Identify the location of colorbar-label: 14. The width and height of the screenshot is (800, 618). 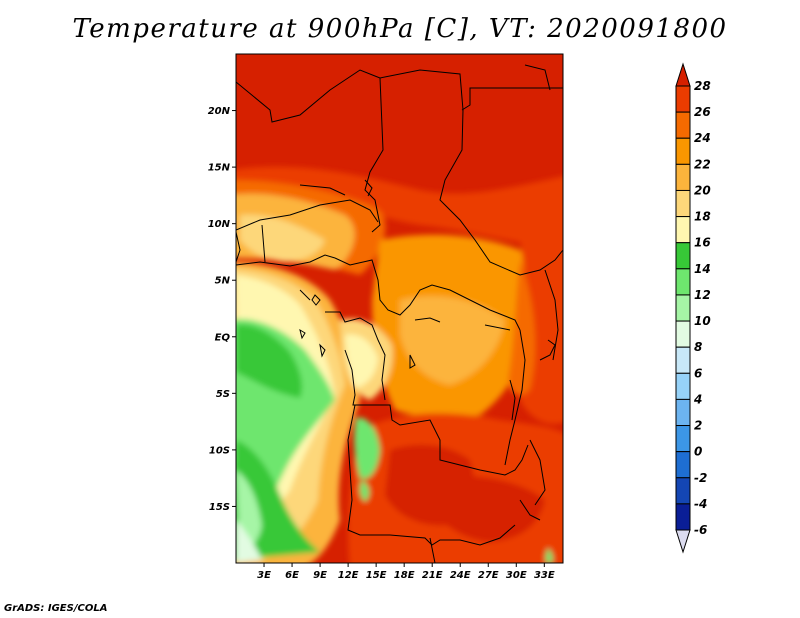
(702, 269).